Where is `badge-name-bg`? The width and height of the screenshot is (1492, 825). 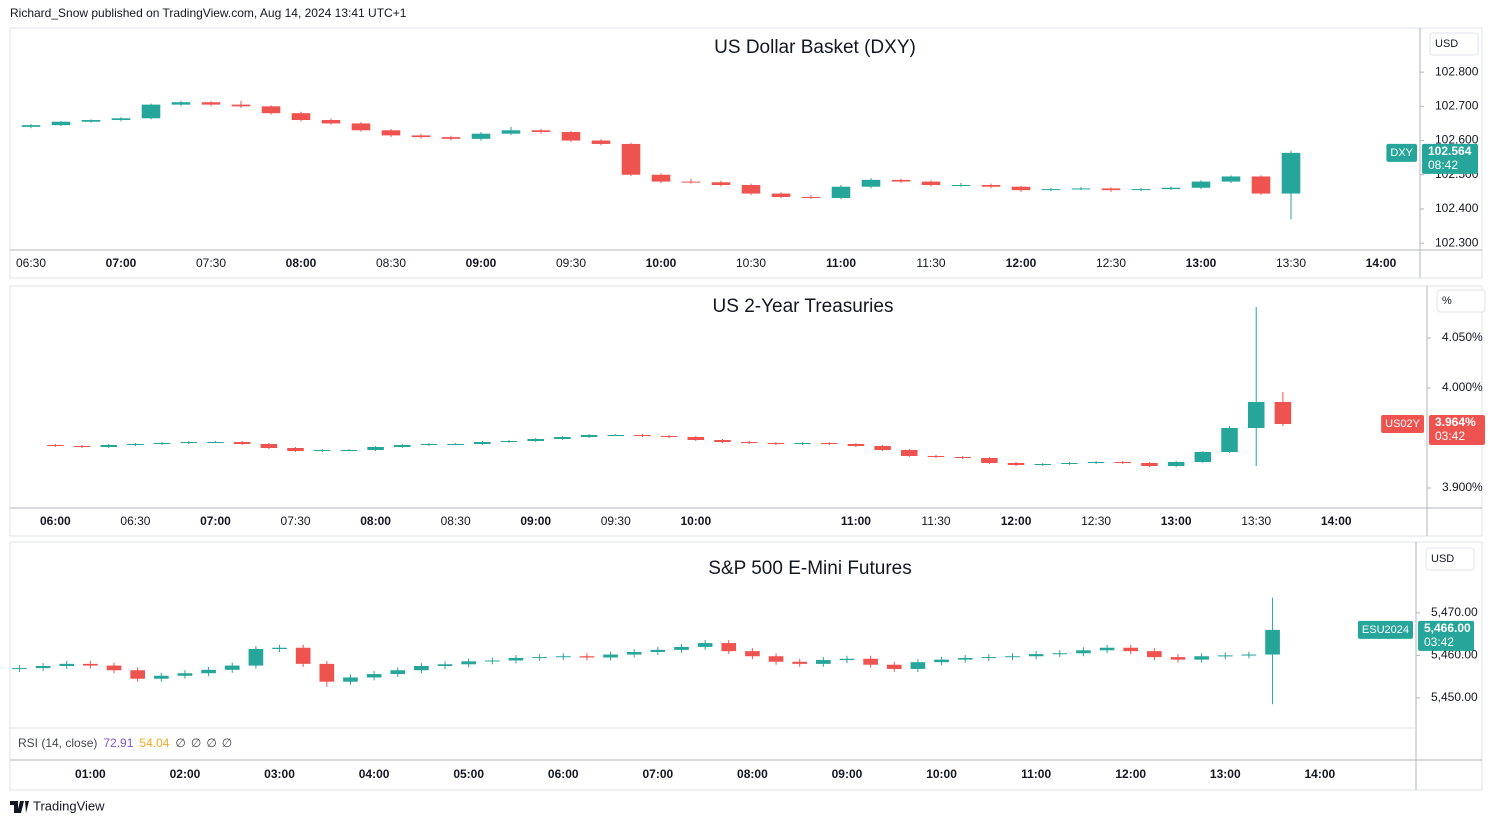 badge-name-bg is located at coordinates (1385, 629).